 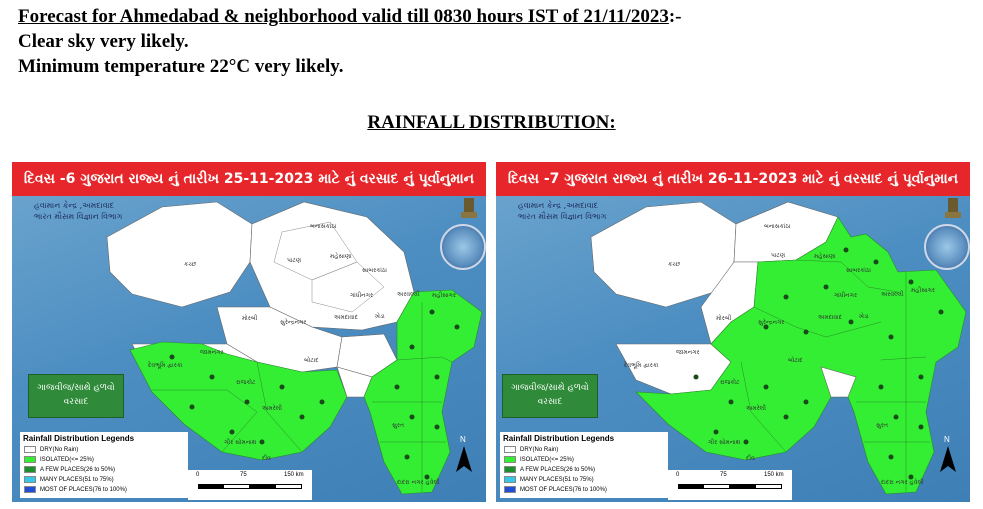 What do you see at coordinates (103, 41) in the screenshot?
I see `forecast-sky: Clear sky very likely.` at bounding box center [103, 41].